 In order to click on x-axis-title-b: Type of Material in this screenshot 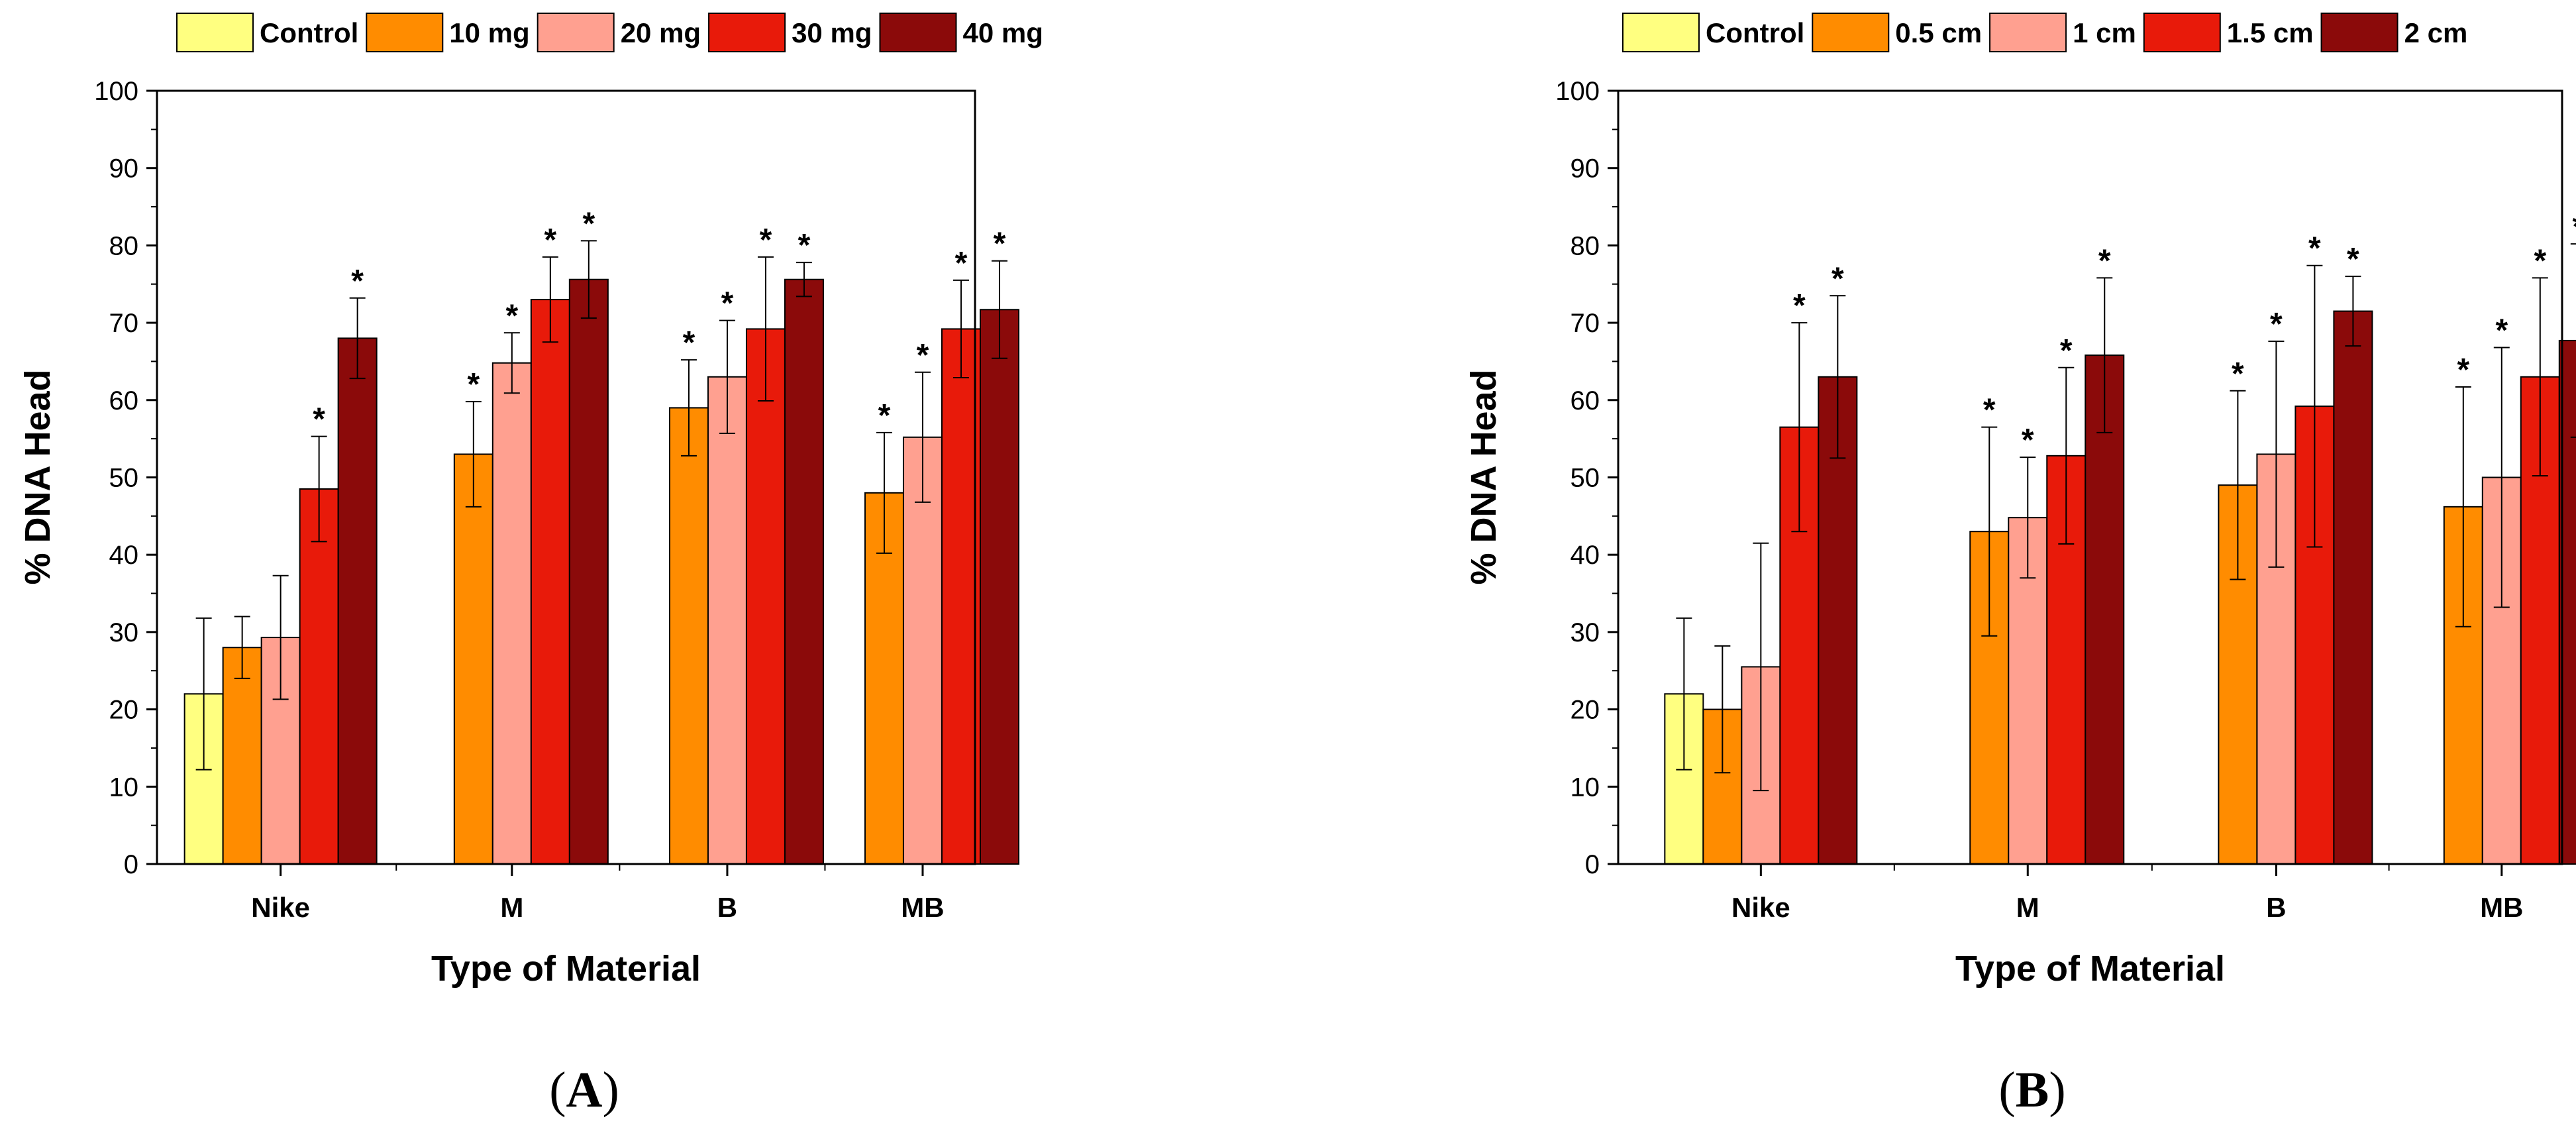, I will do `click(2090, 969)`.